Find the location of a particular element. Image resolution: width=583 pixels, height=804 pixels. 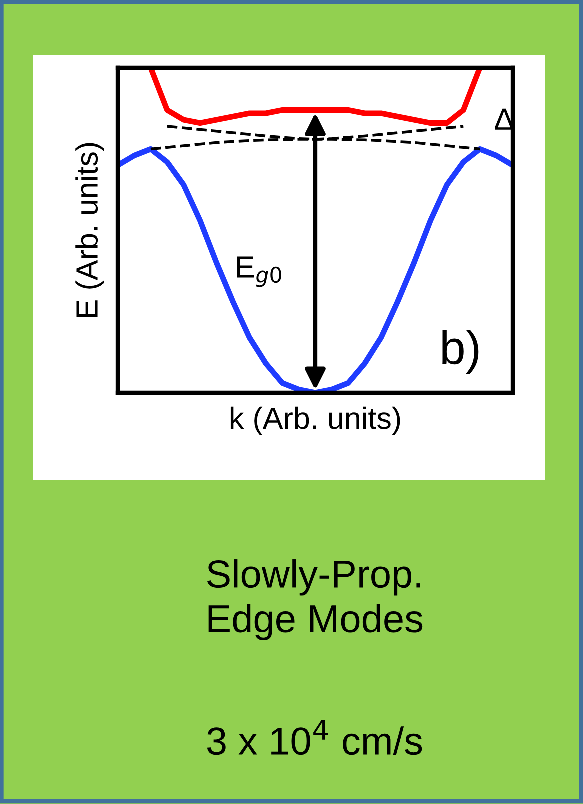

annotation: E$_{g0}$ is located at coordinates (259, 272).